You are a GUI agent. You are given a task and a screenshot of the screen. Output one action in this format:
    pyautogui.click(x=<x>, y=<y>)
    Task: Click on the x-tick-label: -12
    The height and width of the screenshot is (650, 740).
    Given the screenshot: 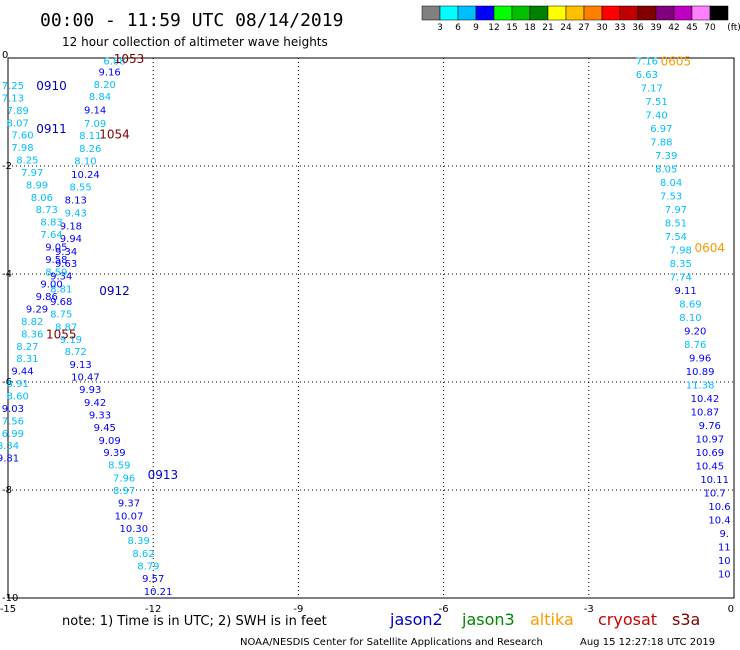 What is the action you would take?
    pyautogui.click(x=153, y=609)
    